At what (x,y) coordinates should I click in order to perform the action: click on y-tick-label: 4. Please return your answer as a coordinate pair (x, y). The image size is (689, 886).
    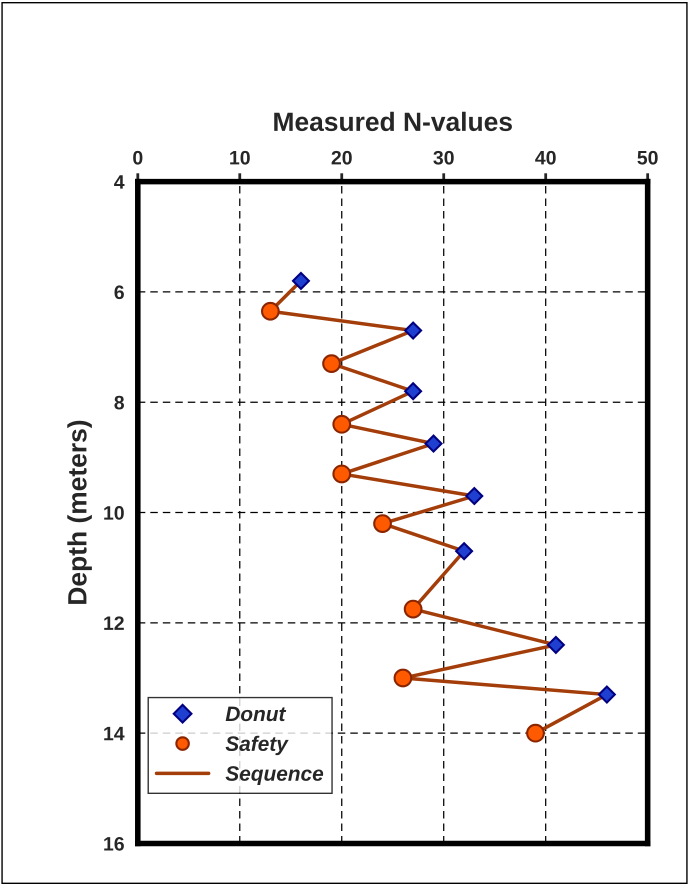
    Looking at the image, I should click on (119, 182).